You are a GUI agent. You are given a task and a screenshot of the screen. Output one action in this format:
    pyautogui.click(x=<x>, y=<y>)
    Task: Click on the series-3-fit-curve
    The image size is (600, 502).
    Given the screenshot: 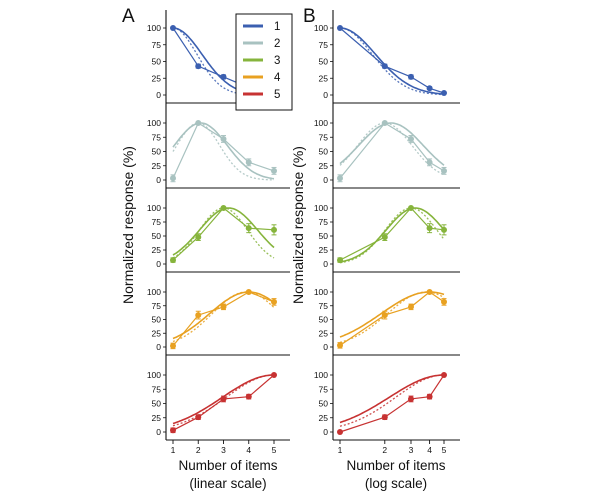 What is the action you would take?
    pyautogui.click(x=223, y=231)
    